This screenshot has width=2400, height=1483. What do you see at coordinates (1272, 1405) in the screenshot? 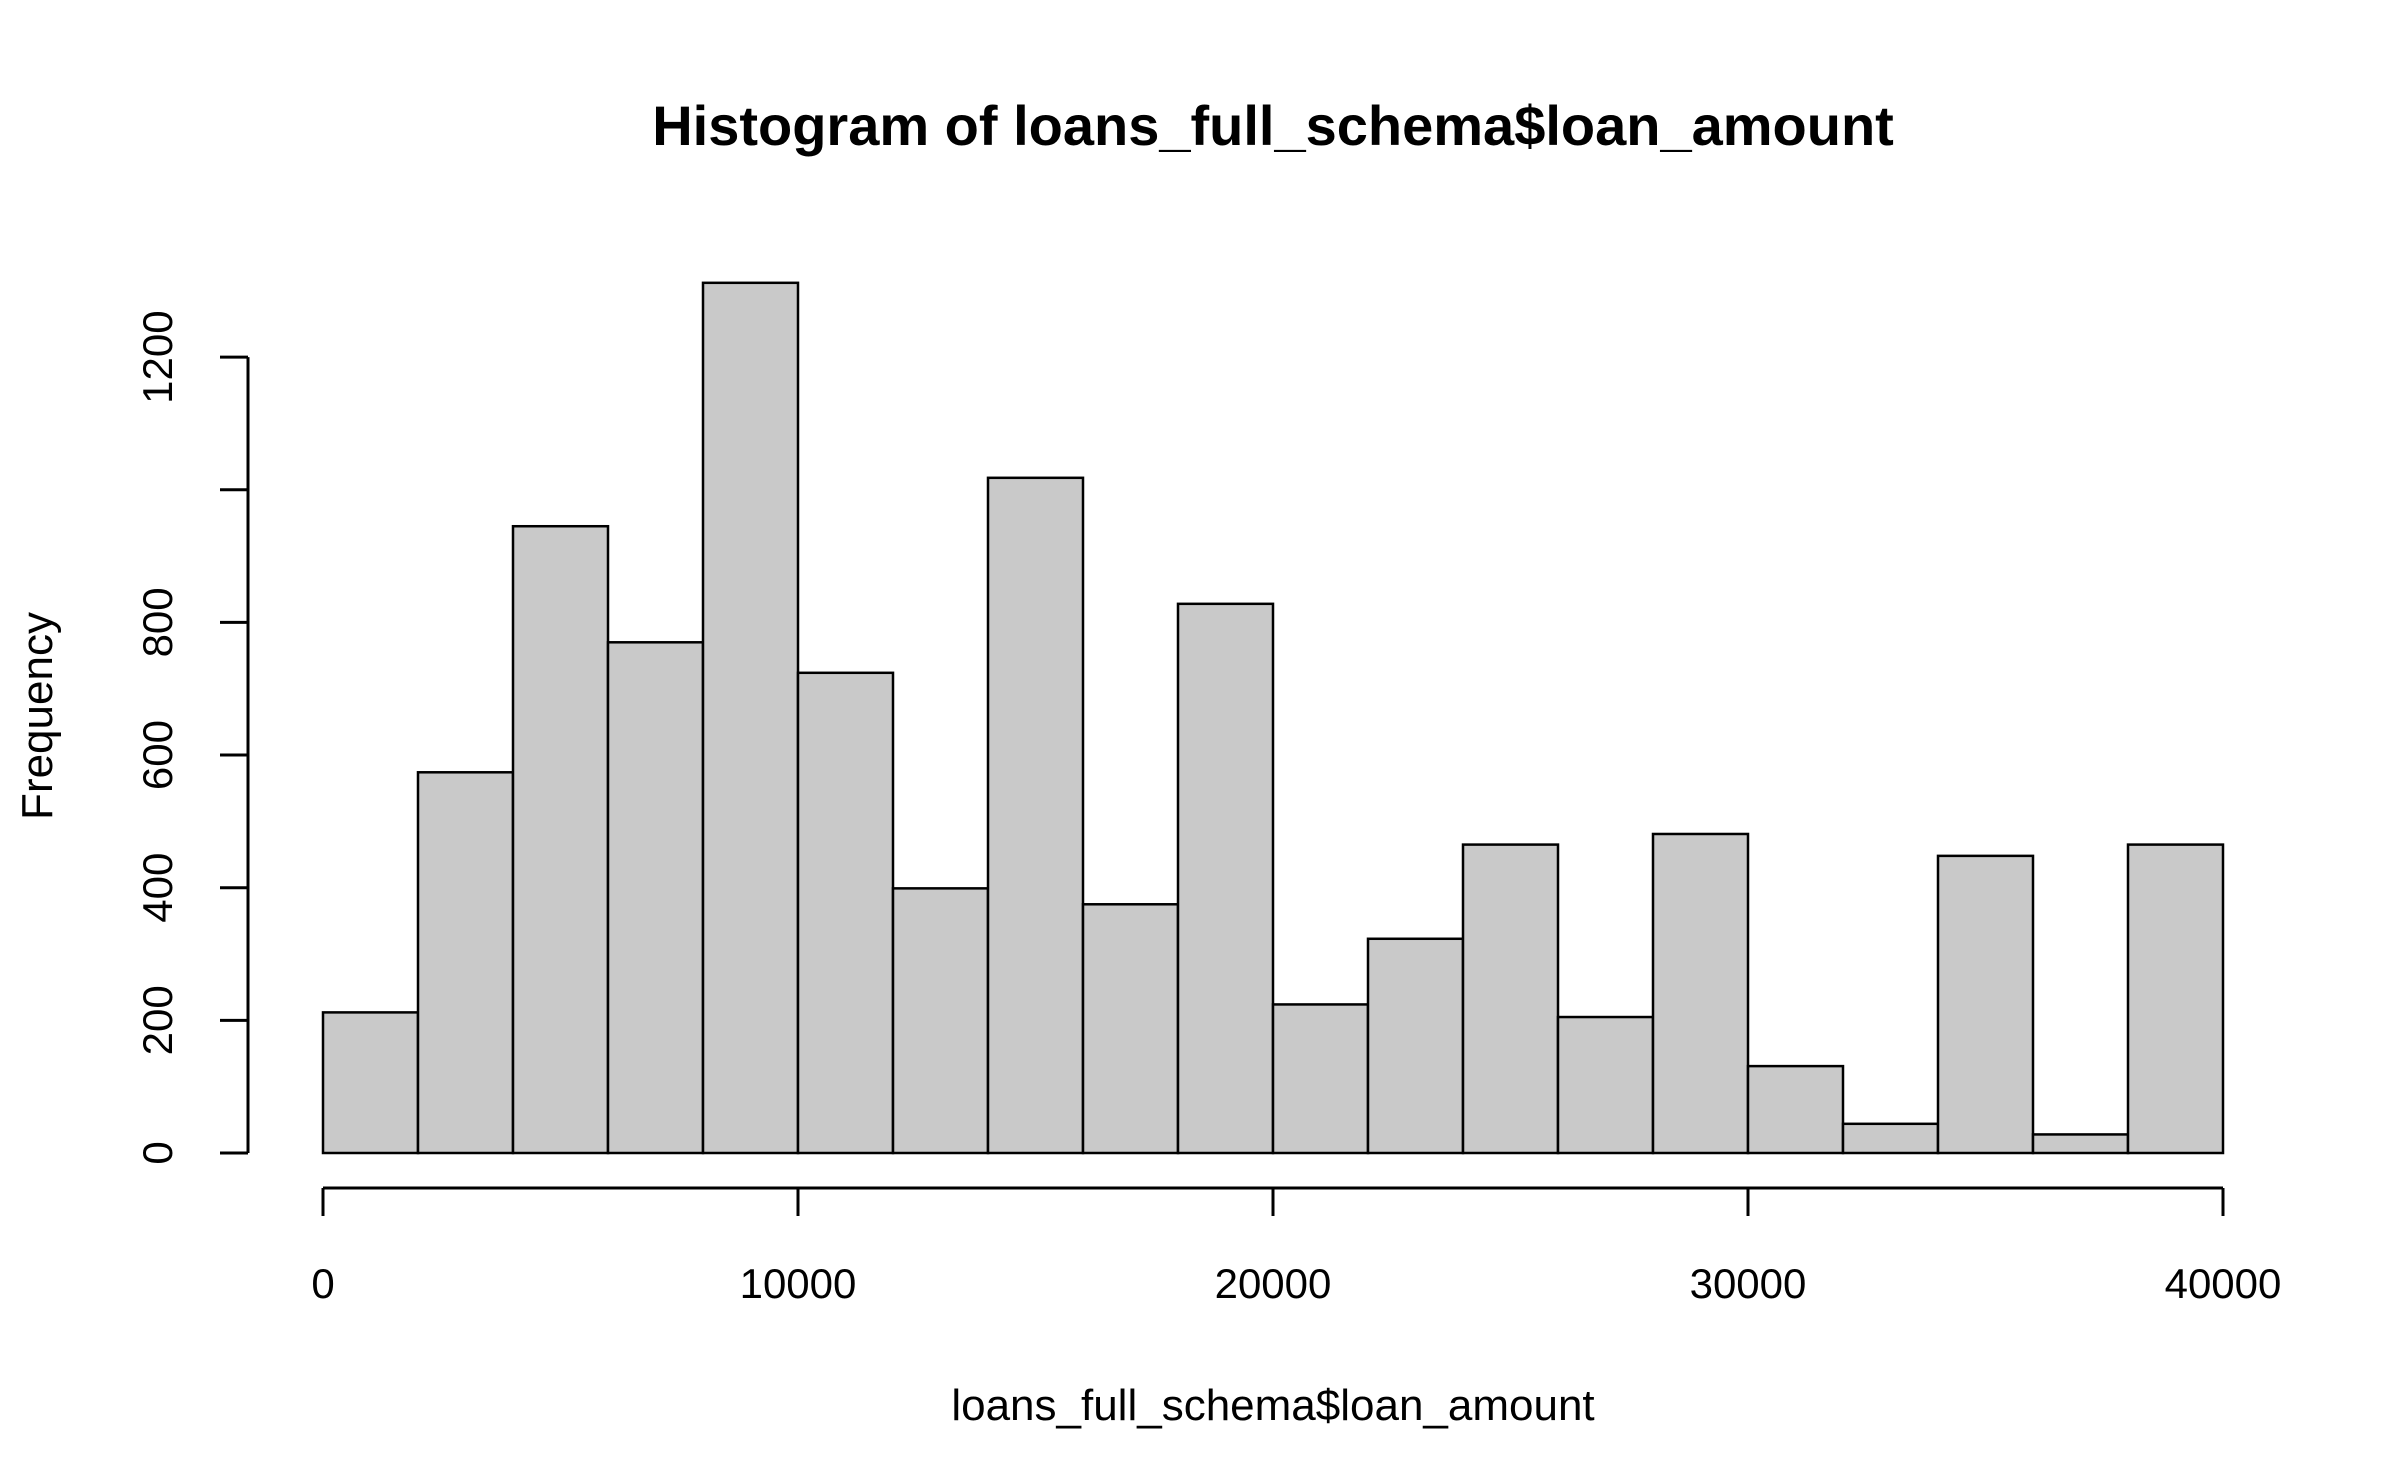
I see `x-axis-label: loans_full_schema$loan_amount` at bounding box center [1272, 1405].